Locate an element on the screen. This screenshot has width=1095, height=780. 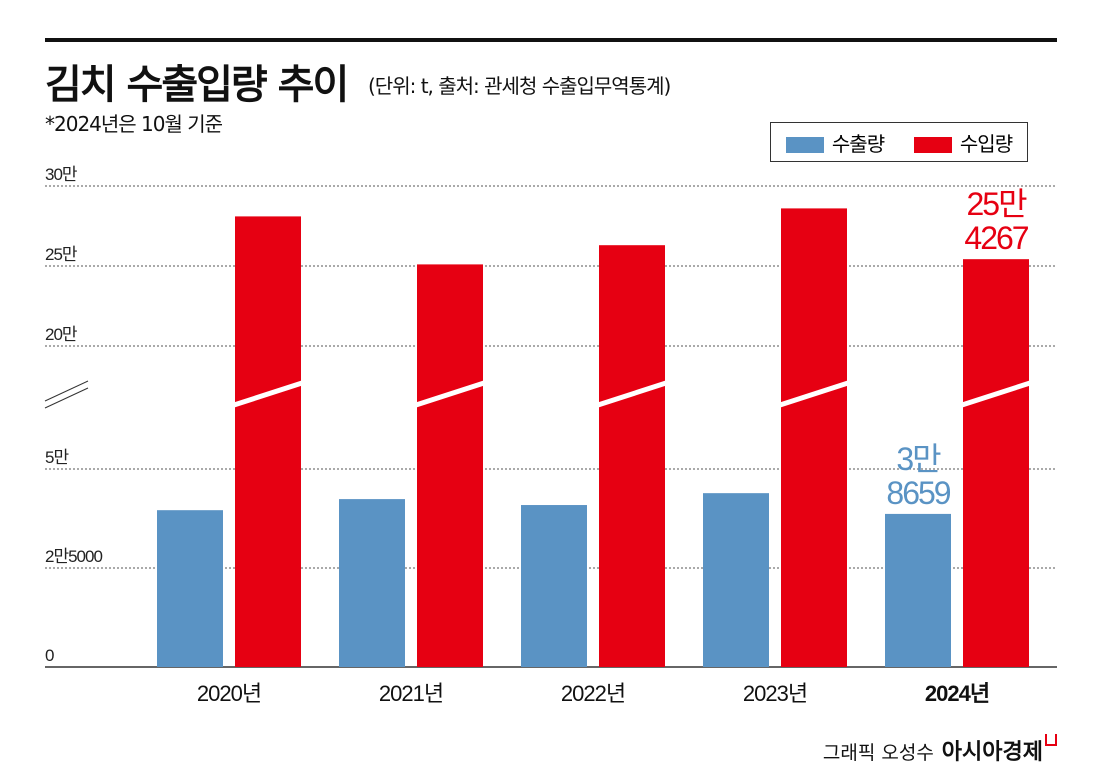
data-label: 4267 is located at coordinates (996, 238).